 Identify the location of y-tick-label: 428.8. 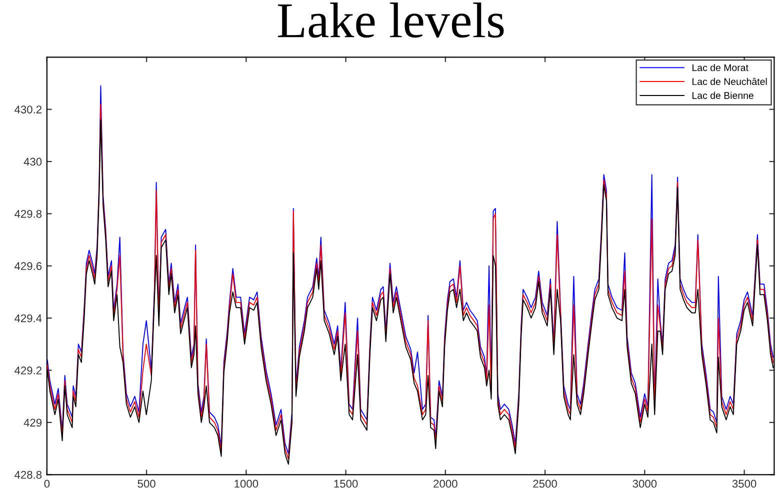
(28, 474).